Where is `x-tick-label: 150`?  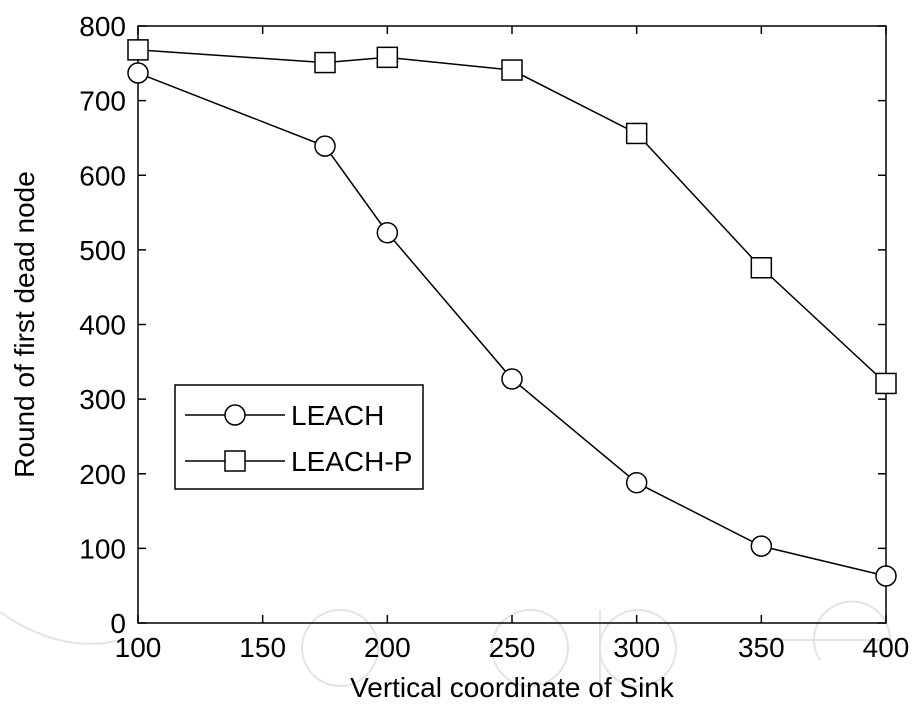
x-tick-label: 150 is located at coordinates (262, 647).